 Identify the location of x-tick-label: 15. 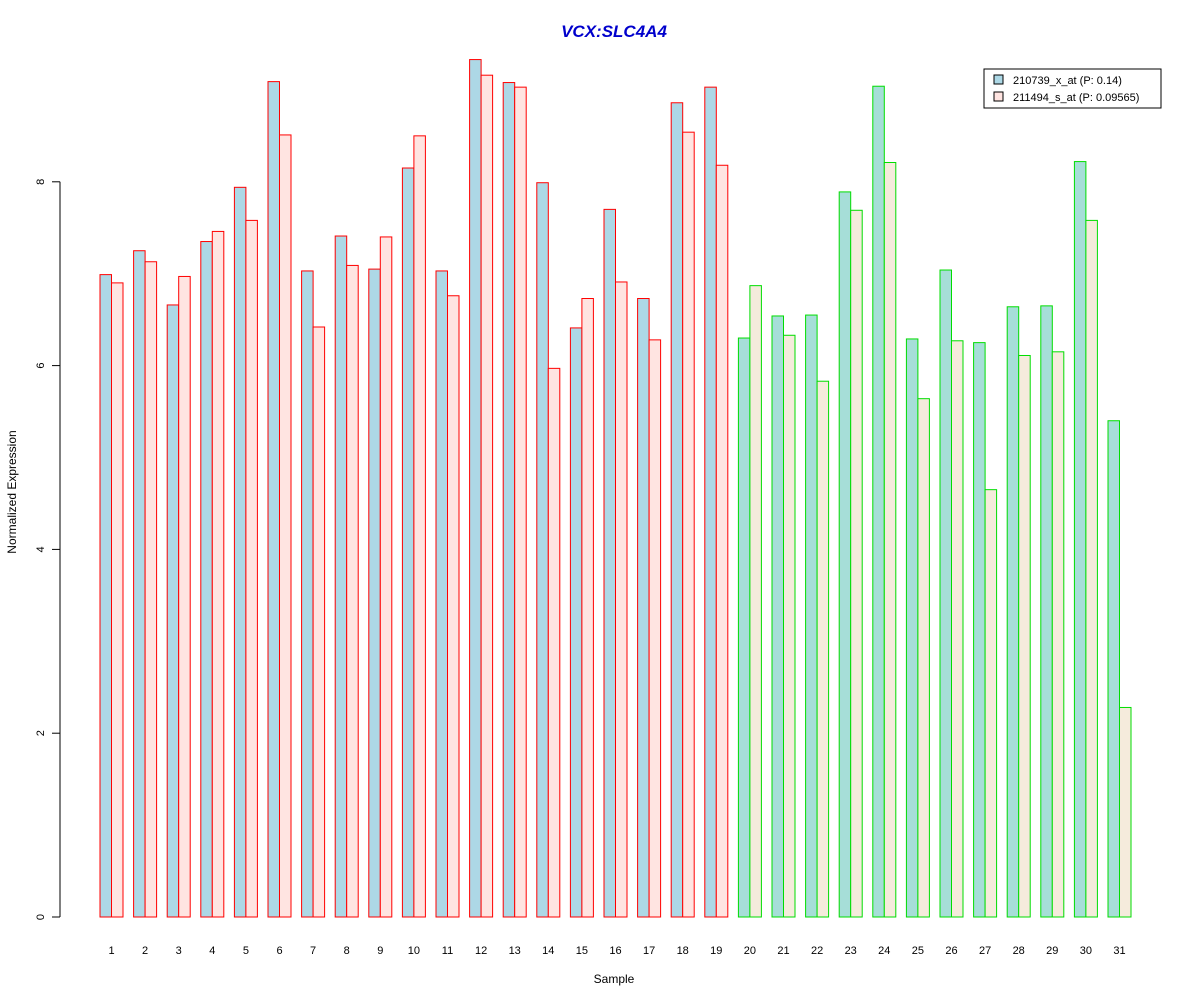
(582, 951).